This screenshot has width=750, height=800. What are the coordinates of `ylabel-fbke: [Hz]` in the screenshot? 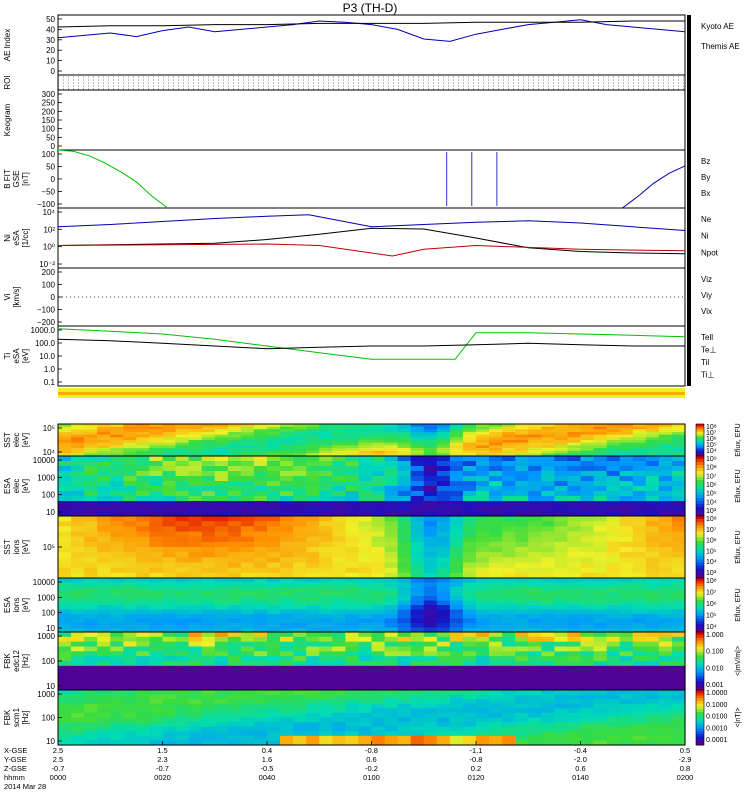 It's located at (25, 661).